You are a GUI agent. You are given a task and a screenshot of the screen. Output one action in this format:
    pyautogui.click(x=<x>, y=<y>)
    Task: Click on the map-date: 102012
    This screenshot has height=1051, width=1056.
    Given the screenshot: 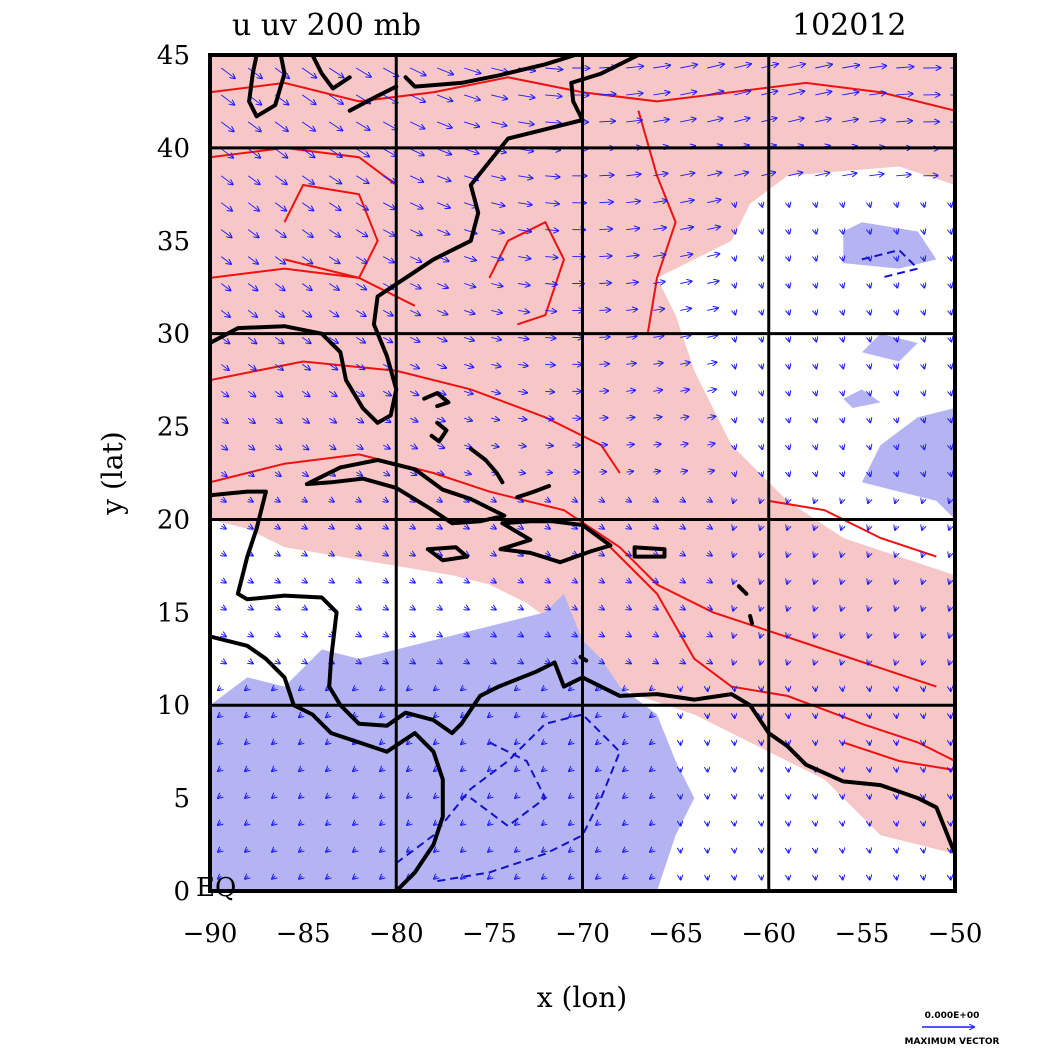 What is the action you would take?
    pyautogui.click(x=849, y=25)
    